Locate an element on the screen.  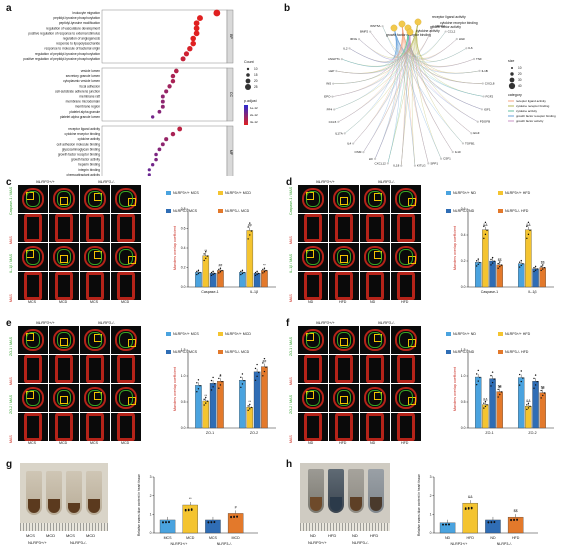
y-tick-label: 1.5 is located at coordinates (463, 350).